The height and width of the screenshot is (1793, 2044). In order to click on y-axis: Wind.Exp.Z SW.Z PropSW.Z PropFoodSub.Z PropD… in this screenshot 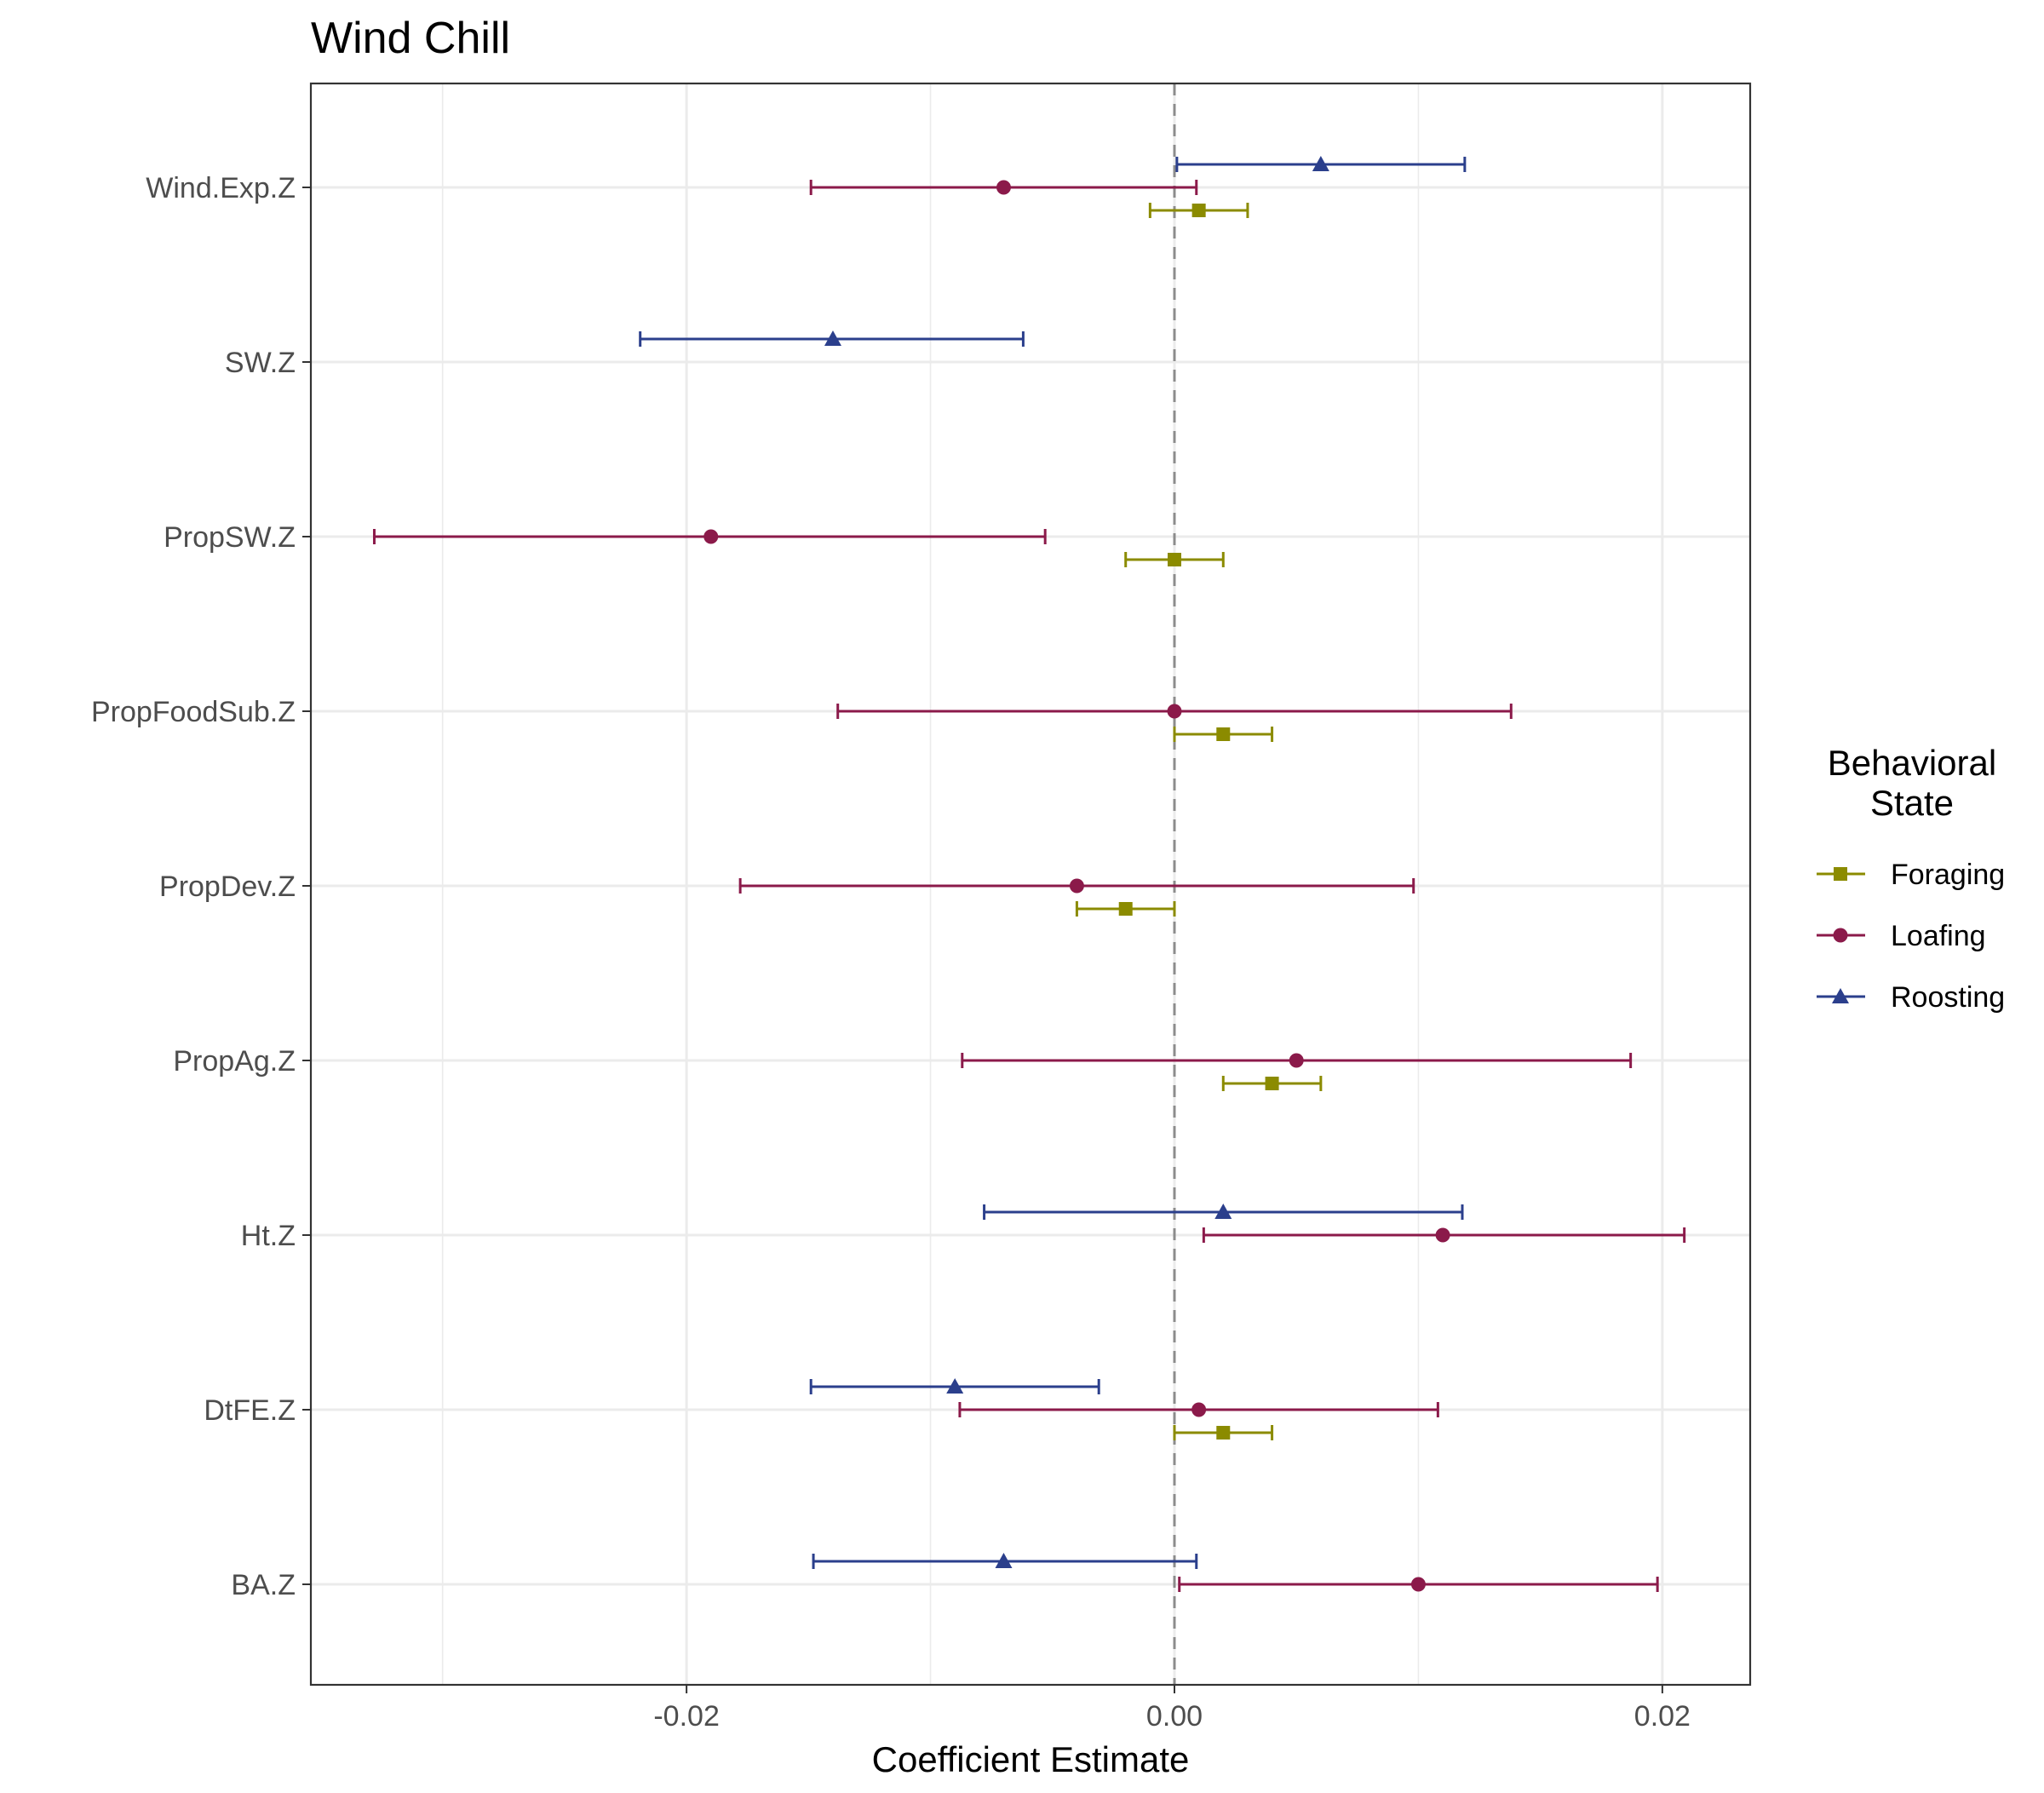, I will do `click(201, 887)`.